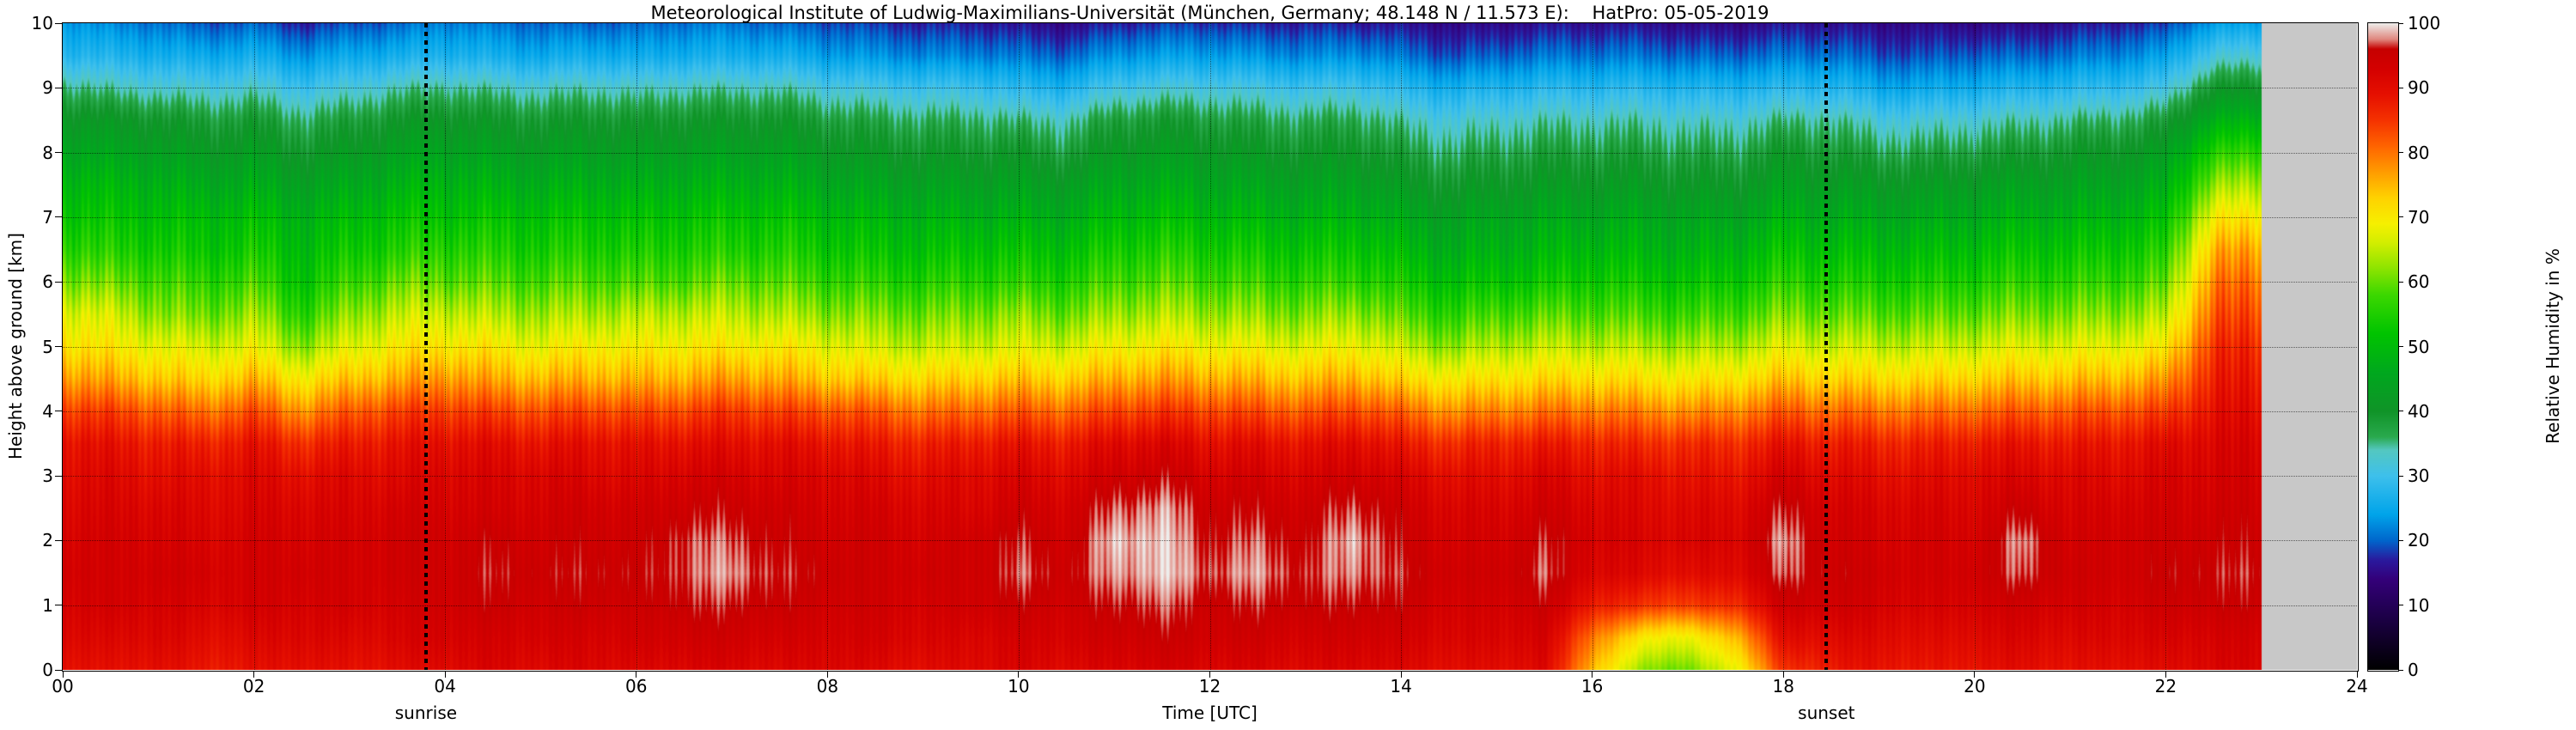  What do you see at coordinates (2553, 346) in the screenshot?
I see `colorbar-label: Relative Humidity in %` at bounding box center [2553, 346].